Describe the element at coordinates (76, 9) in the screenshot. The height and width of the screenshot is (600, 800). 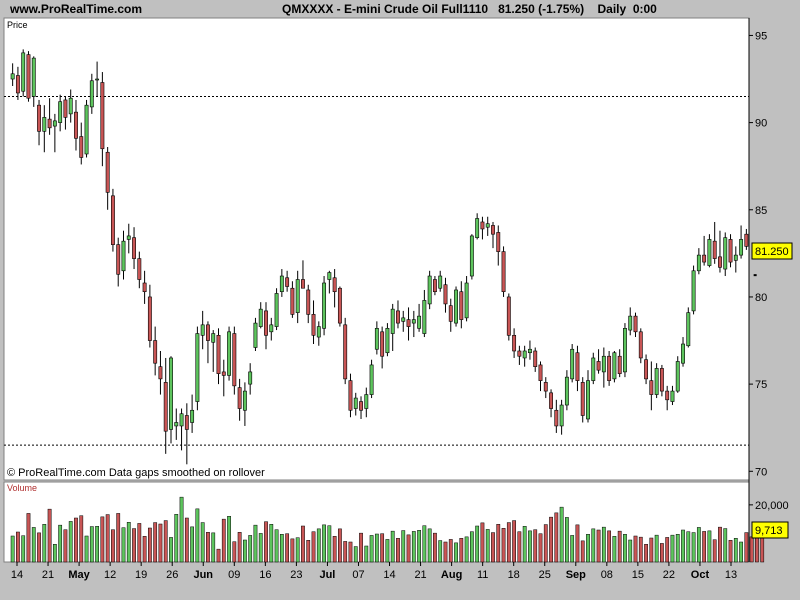
I see `site-name: www.ProRealTime.com` at that location.